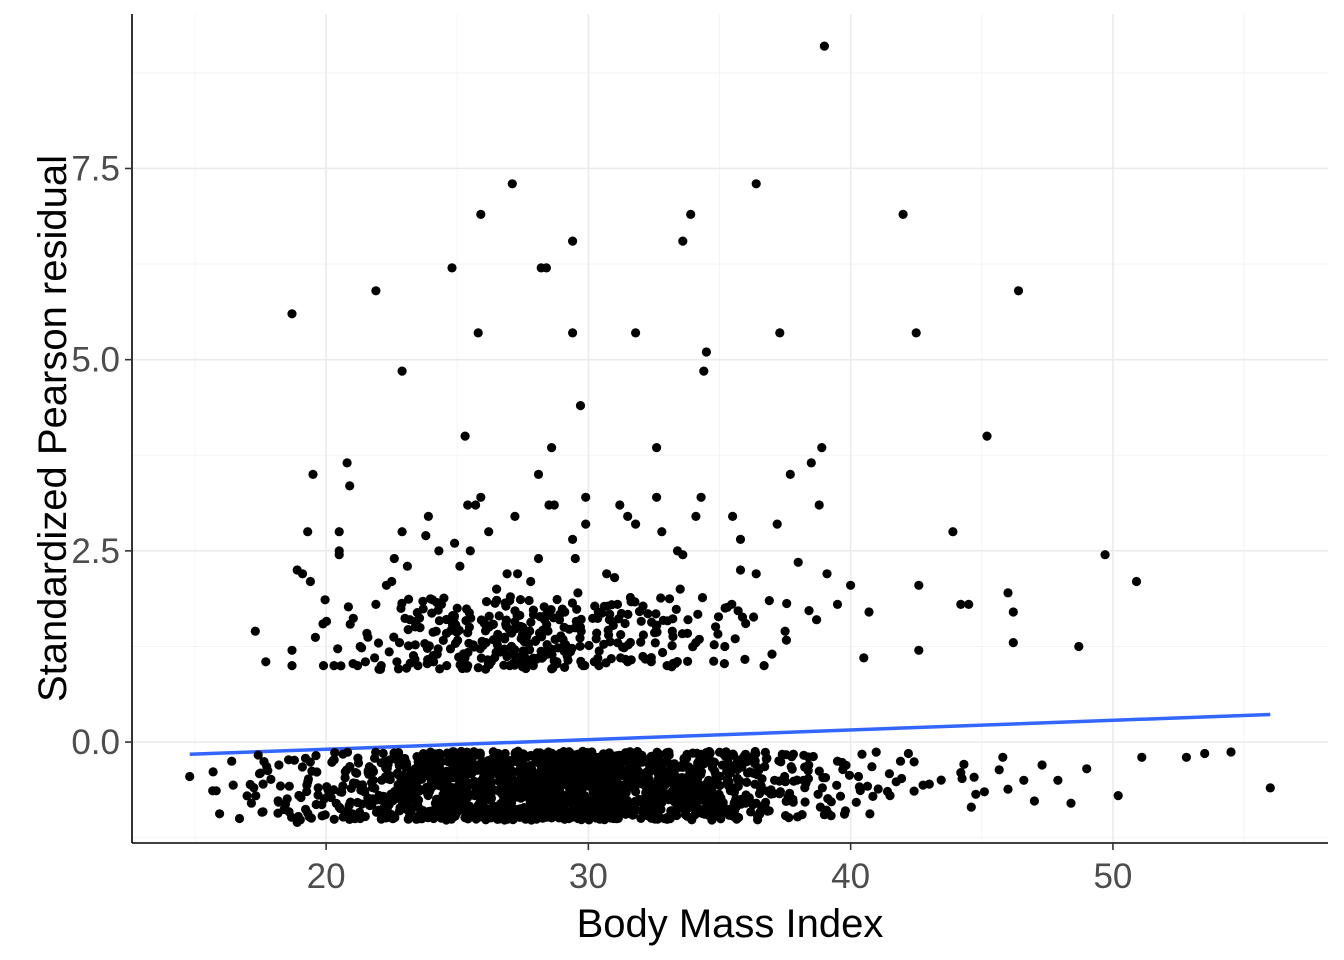 Image resolution: width=1344 pixels, height=960 pixels. Describe the element at coordinates (101, 455) in the screenshot. I see `y-axis-ticks: 0.0 2.5 5.0 7.5` at that location.